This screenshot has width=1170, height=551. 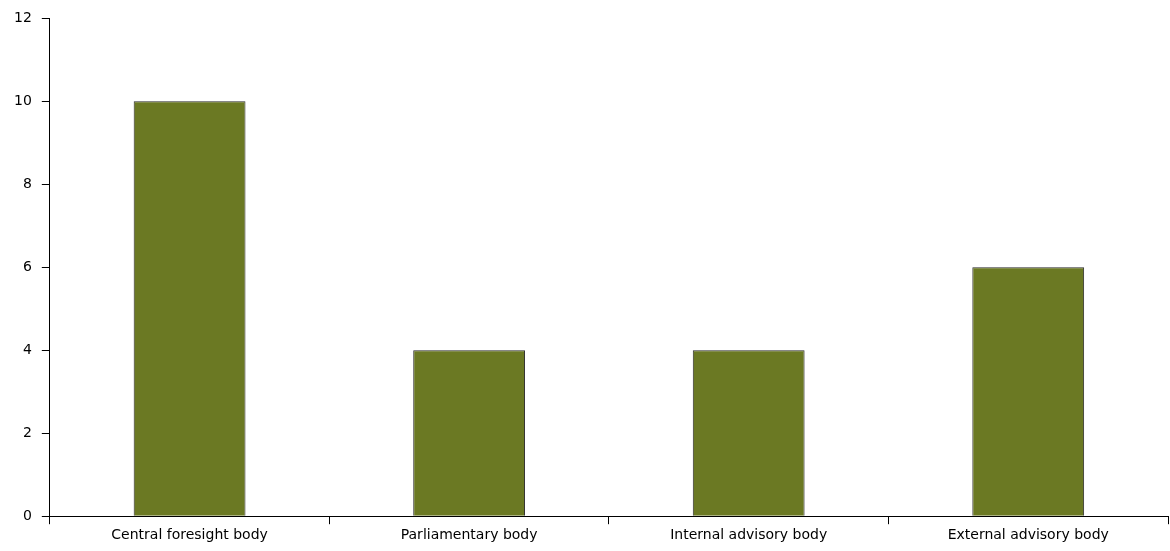 I want to click on y-tick-label: 2, so click(x=27, y=431).